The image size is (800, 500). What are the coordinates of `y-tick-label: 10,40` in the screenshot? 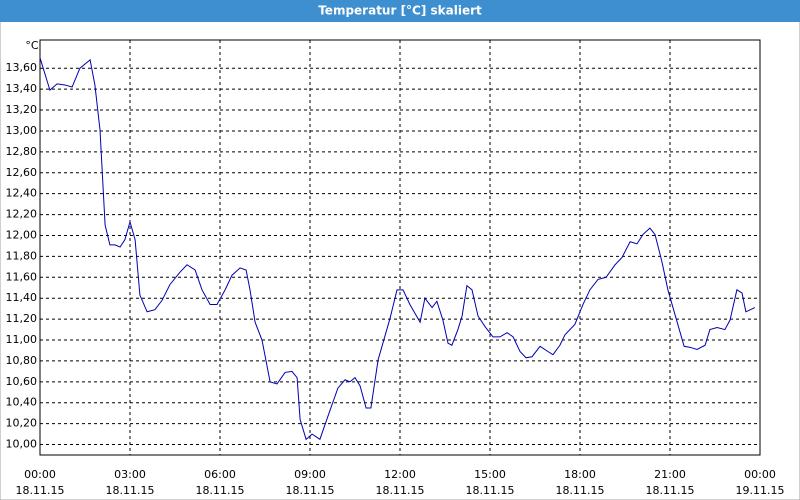 It's located at (22, 402).